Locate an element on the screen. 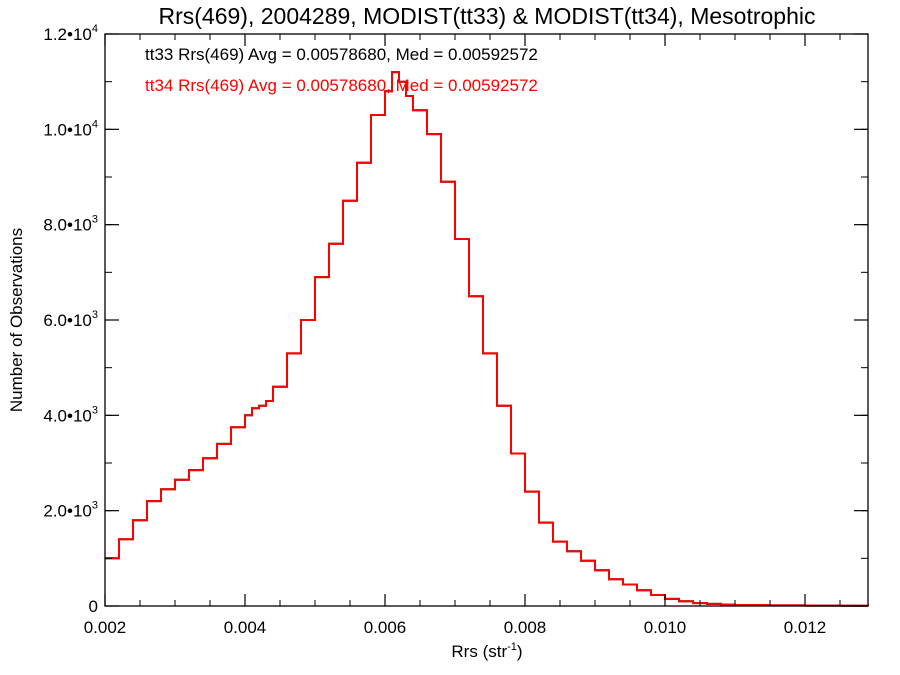  y-tick-mantissa: 1.0•10 is located at coordinates (67, 129).